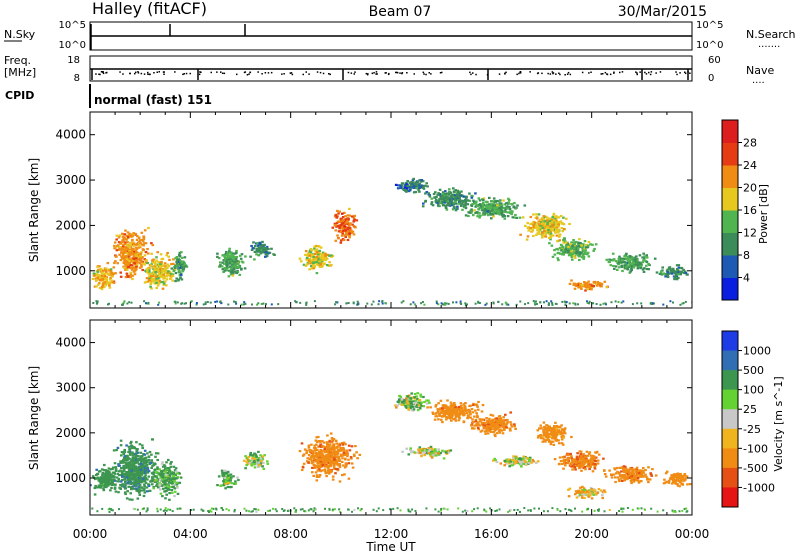 This screenshot has height=554, width=800. What do you see at coordinates (662, 12) in the screenshot?
I see `date-title: 30/Mar/2015` at bounding box center [662, 12].